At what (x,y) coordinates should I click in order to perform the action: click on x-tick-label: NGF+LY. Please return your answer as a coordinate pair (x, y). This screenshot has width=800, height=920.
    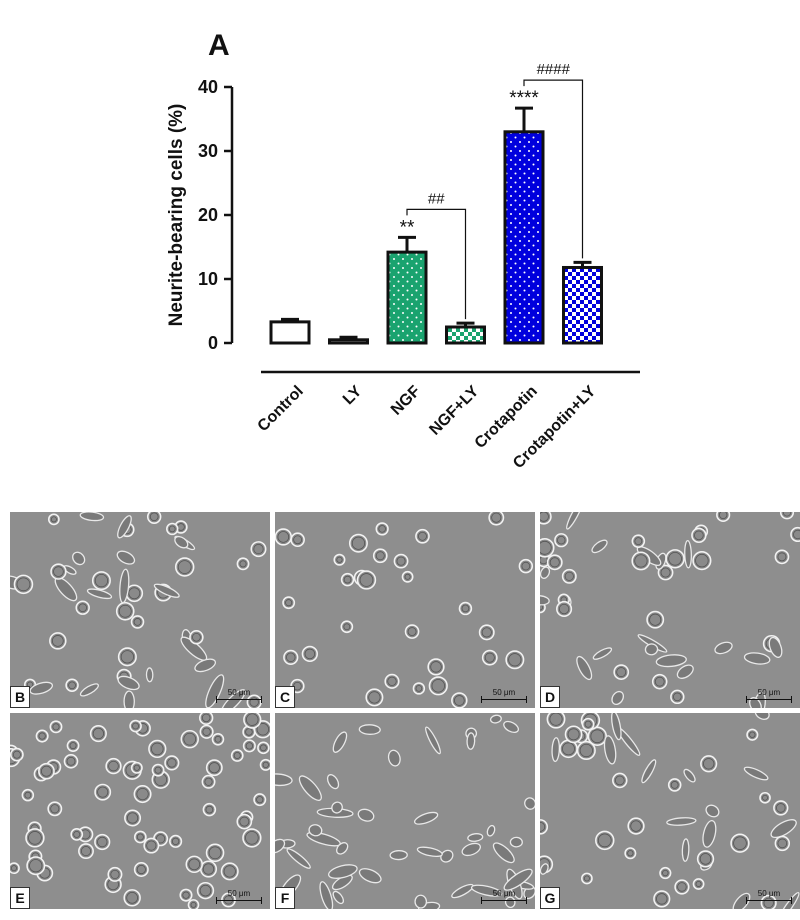
    Looking at the image, I should click on (454, 411).